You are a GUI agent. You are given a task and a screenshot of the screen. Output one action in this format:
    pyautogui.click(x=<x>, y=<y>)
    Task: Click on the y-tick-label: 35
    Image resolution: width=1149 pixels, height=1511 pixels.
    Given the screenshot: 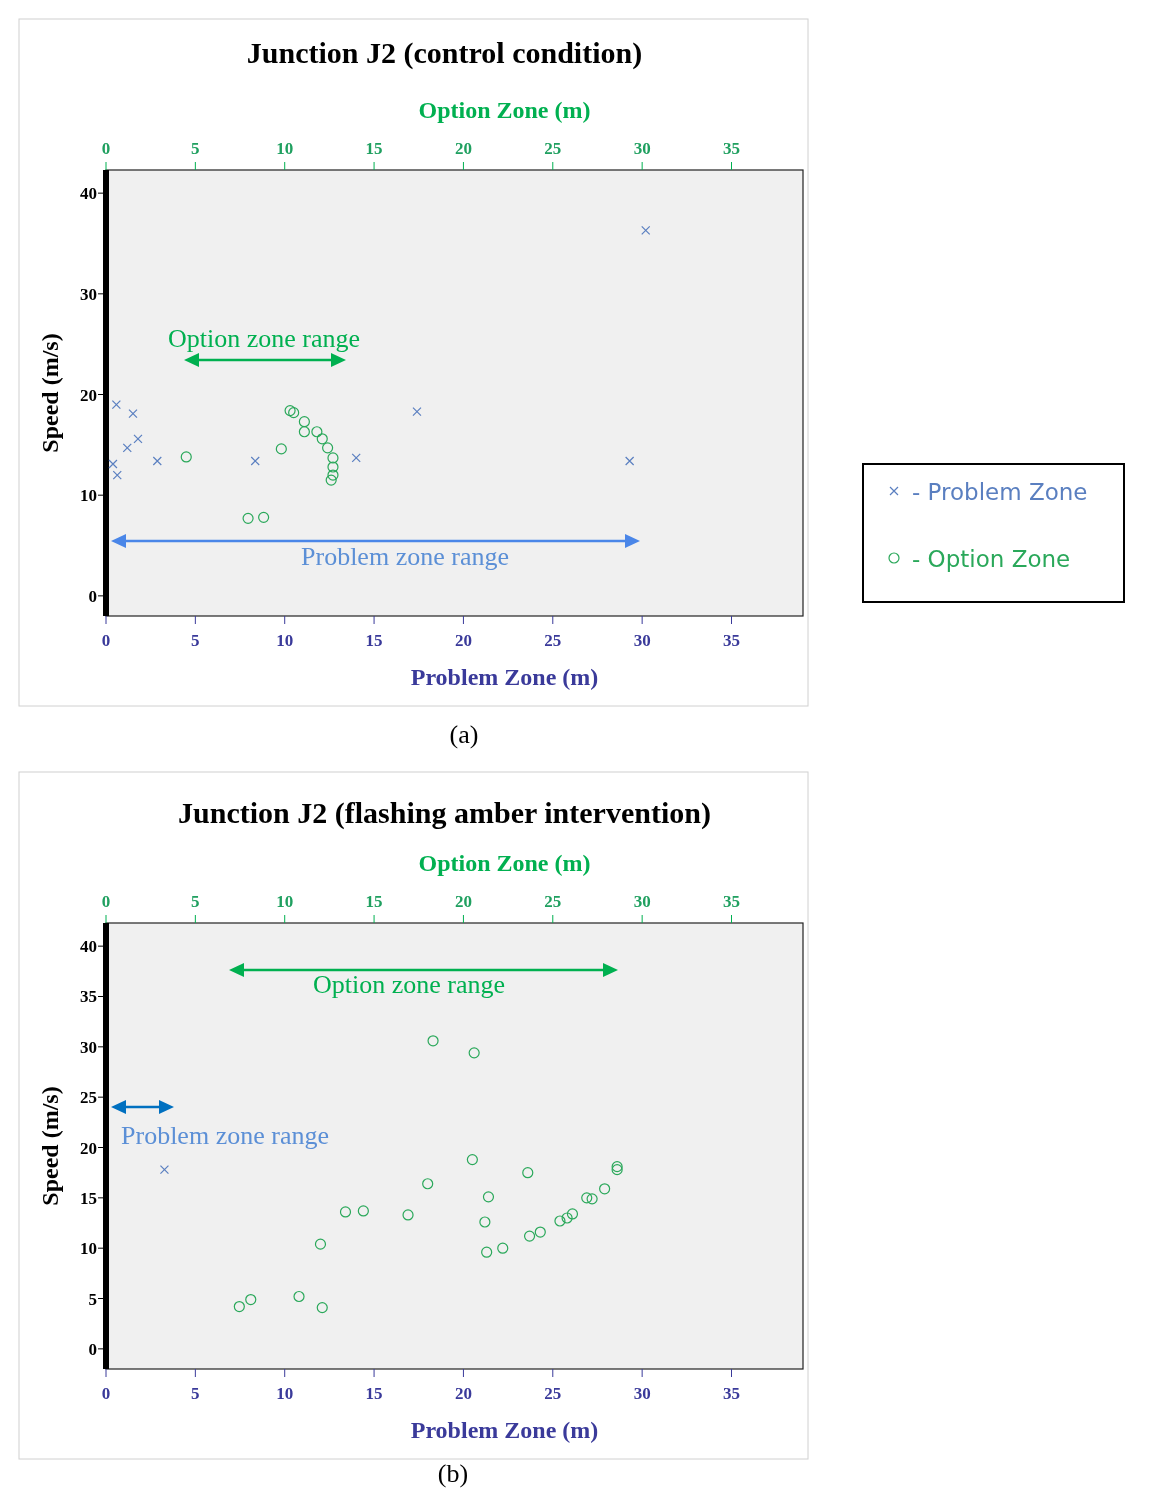 What is the action you would take?
    pyautogui.click(x=88, y=997)
    